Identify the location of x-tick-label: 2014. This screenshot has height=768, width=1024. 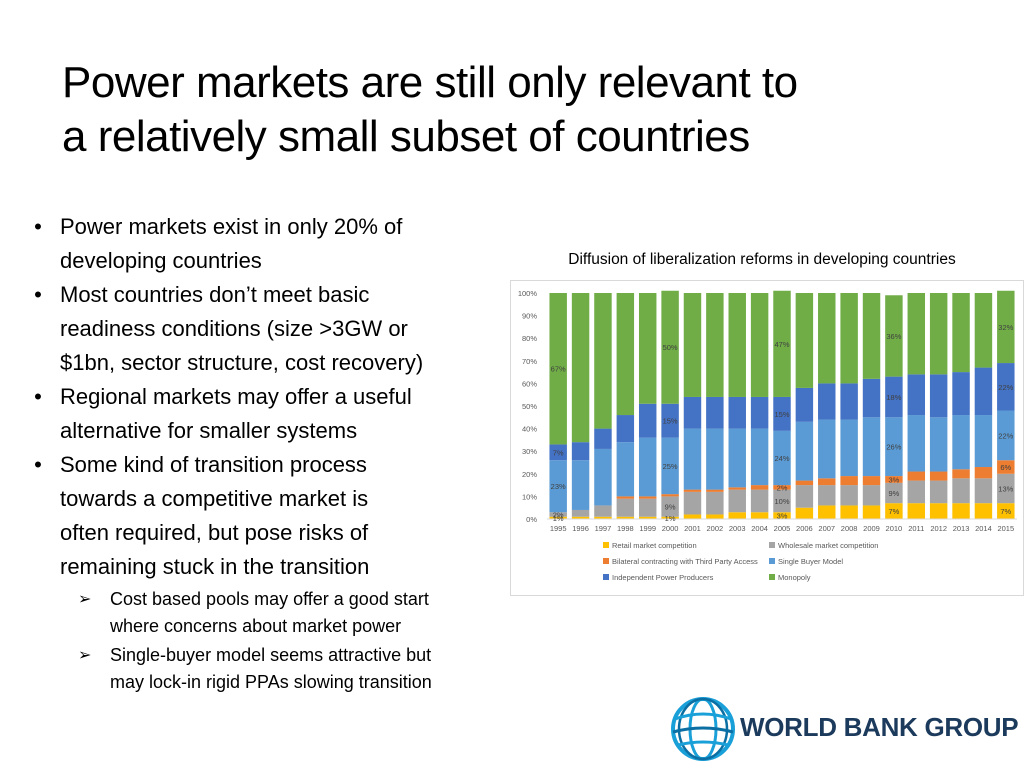
(983, 528).